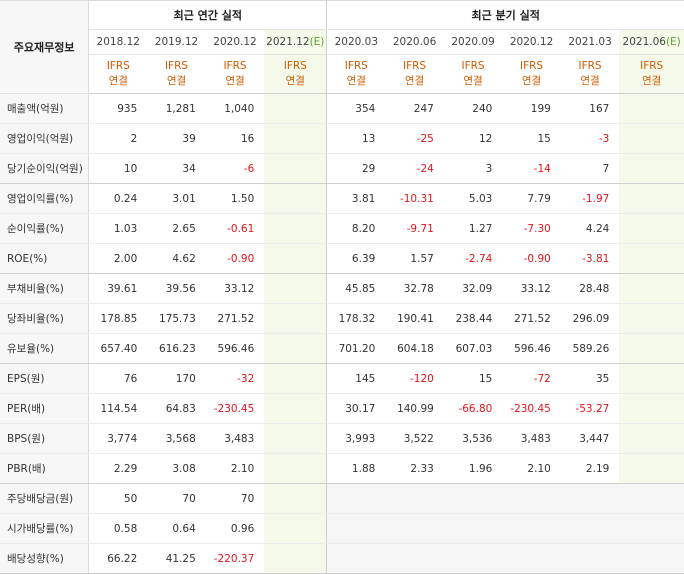 Image resolution: width=684 pixels, height=574 pixels. What do you see at coordinates (590, 318) in the screenshot?
I see `value-cell: 296.09` at bounding box center [590, 318].